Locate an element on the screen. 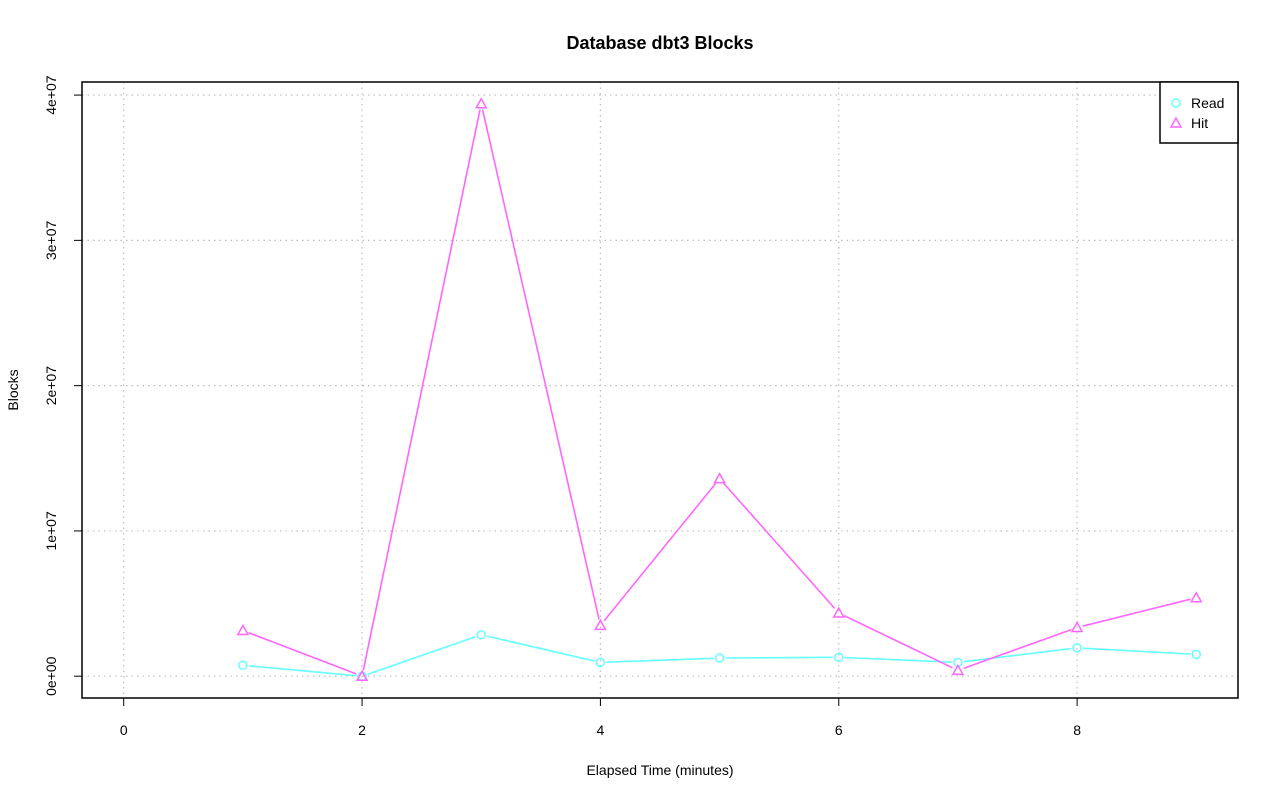  x-tick-label: 8 is located at coordinates (1077, 730).